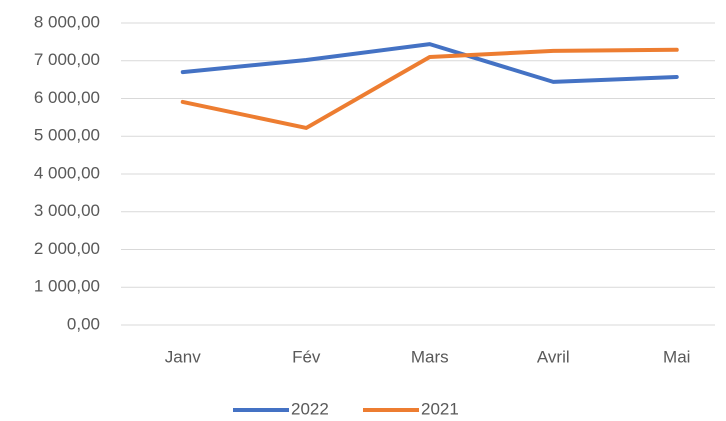 Image resolution: width=726 pixels, height=421 pixels. Describe the element at coordinates (553, 356) in the screenshot. I see `x-tick-label: Avril` at that location.